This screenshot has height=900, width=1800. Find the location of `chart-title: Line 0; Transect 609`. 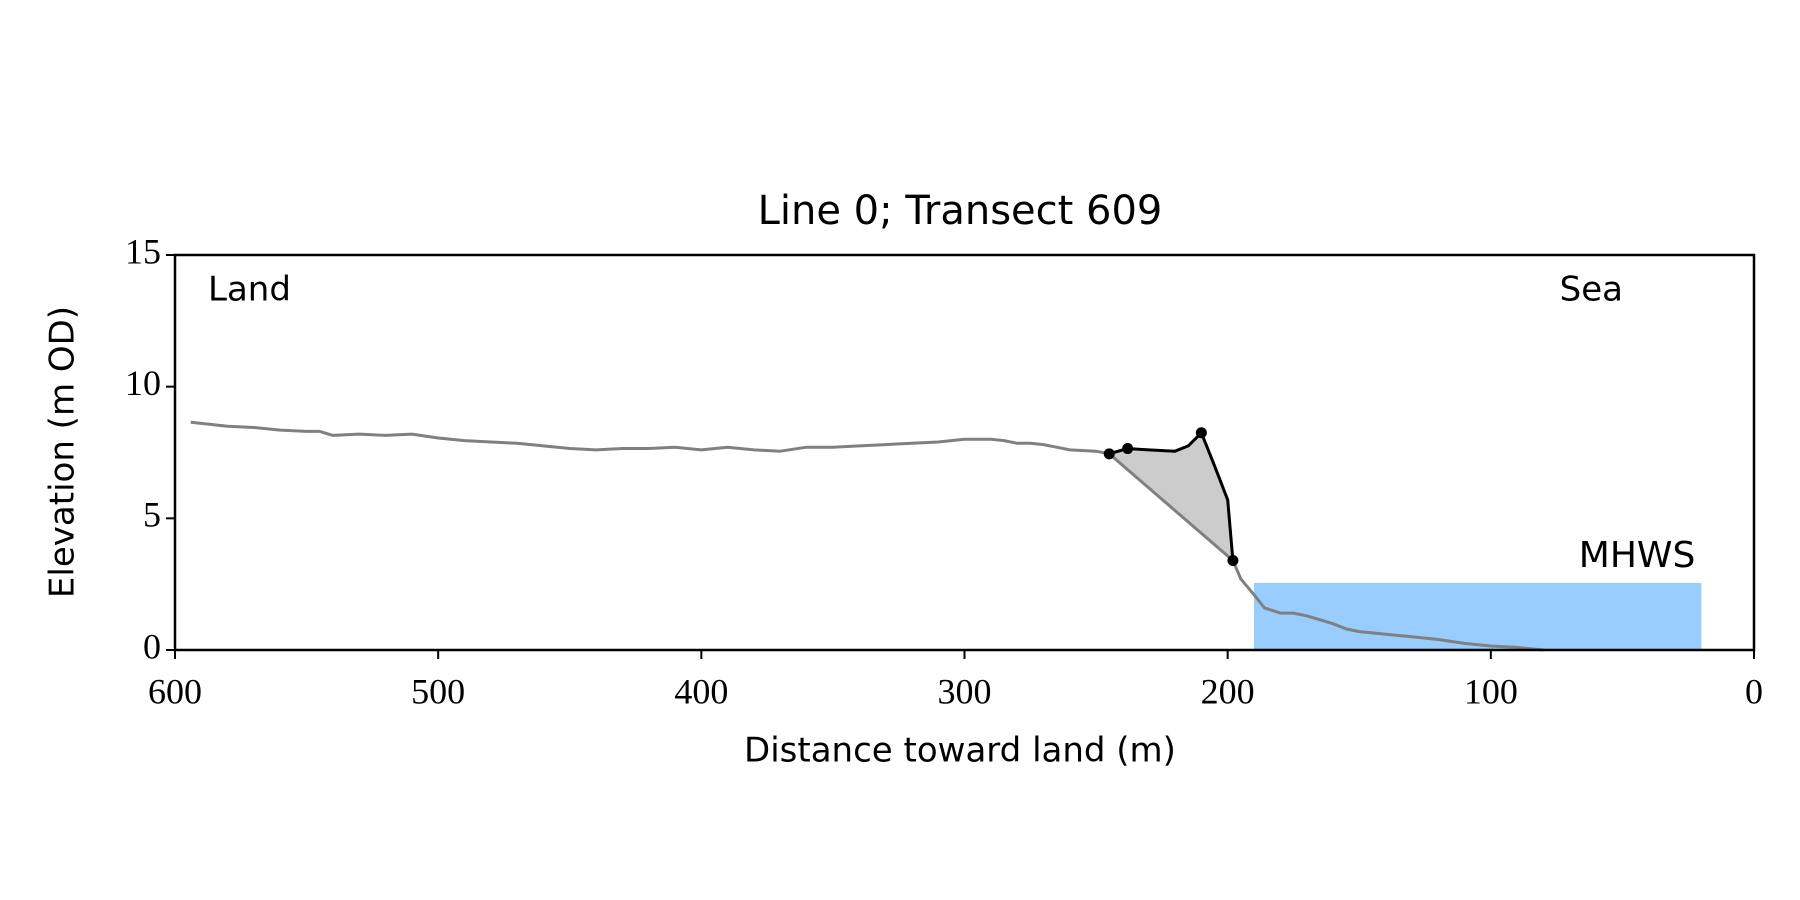

chart-title: Line 0; Transect 609 is located at coordinates (960, 211).